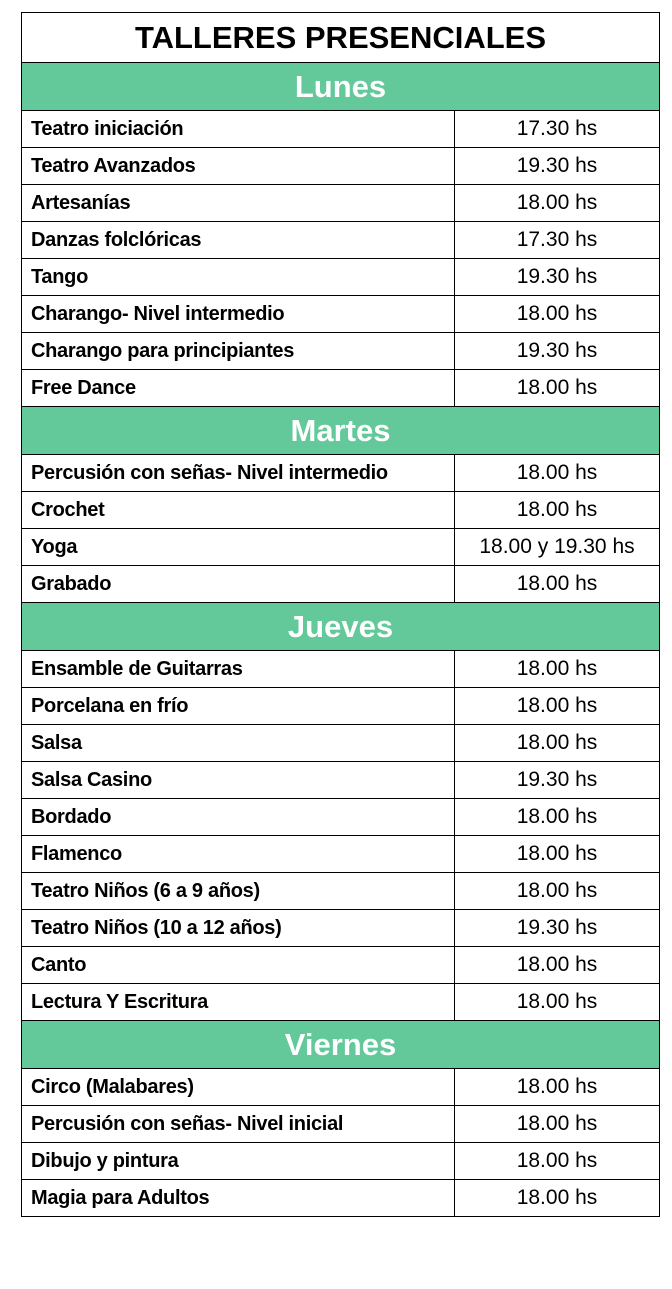 This screenshot has height=1289, width=672. Describe the element at coordinates (238, 240) in the screenshot. I see `workshop-name: Danzas folclóricas` at that location.